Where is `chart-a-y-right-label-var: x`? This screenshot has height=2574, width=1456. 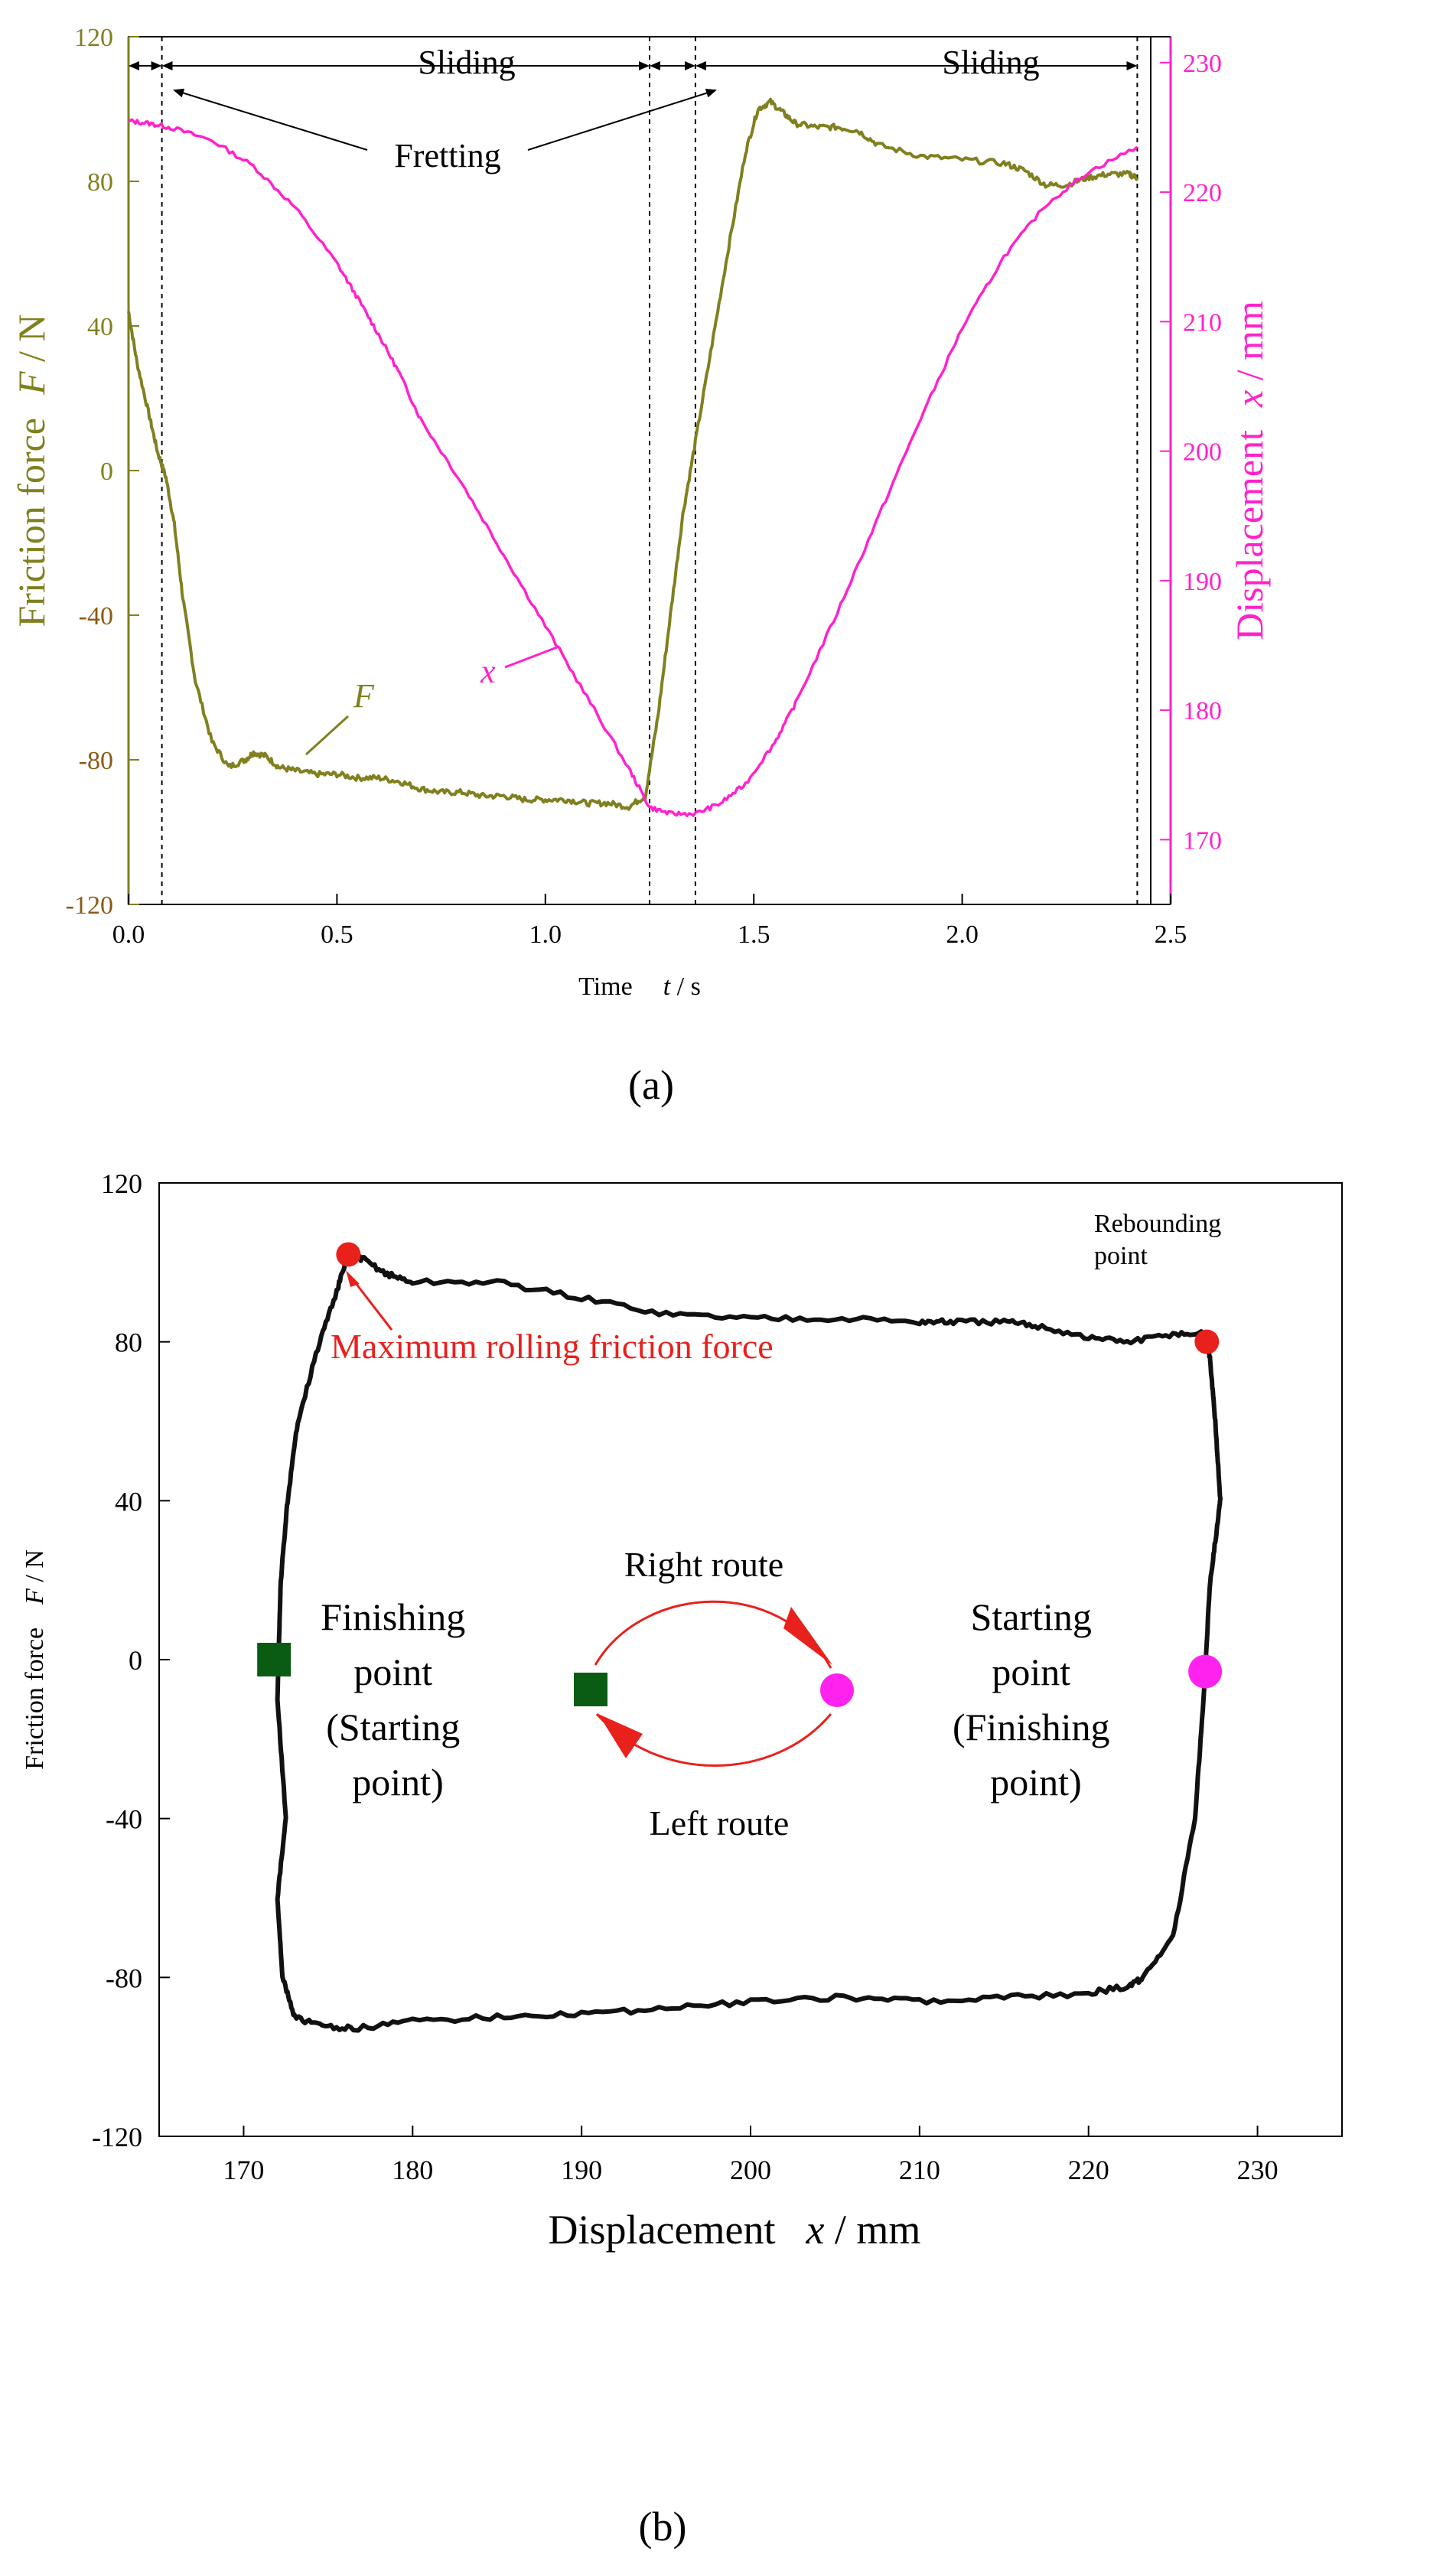 chart-a-y-right-label-var: x is located at coordinates (1249, 399).